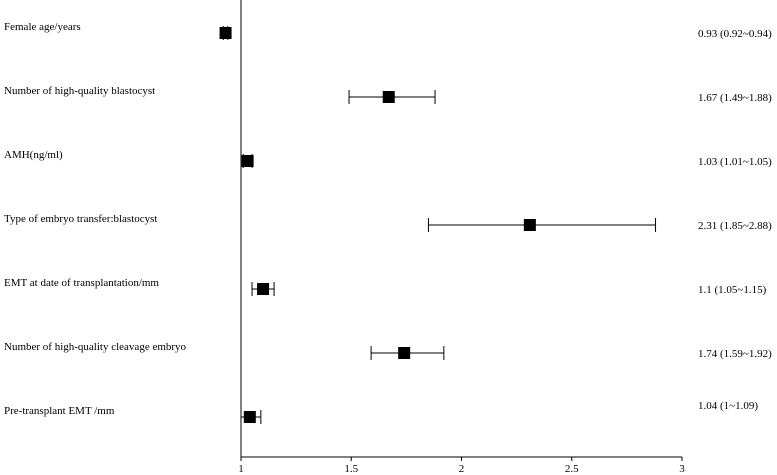 Image resolution: width=777 pixels, height=475 pixels. What do you see at coordinates (732, 290) in the screenshot?
I see `ci-text: 1.1 (1.05~1.15)` at bounding box center [732, 290].